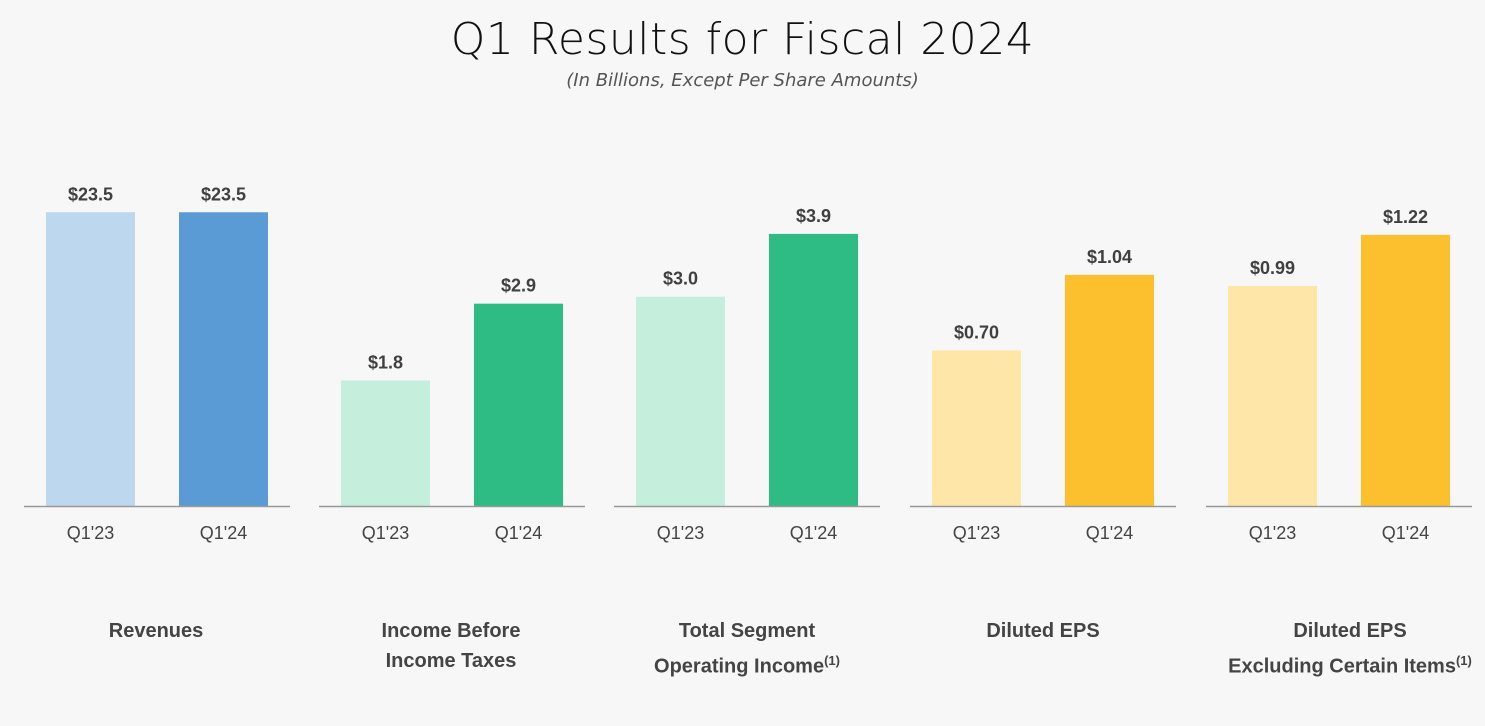  I want to click on chart-eps: $0.70 Q1'23 $1.04 Q1'24, so click(1043, 395).